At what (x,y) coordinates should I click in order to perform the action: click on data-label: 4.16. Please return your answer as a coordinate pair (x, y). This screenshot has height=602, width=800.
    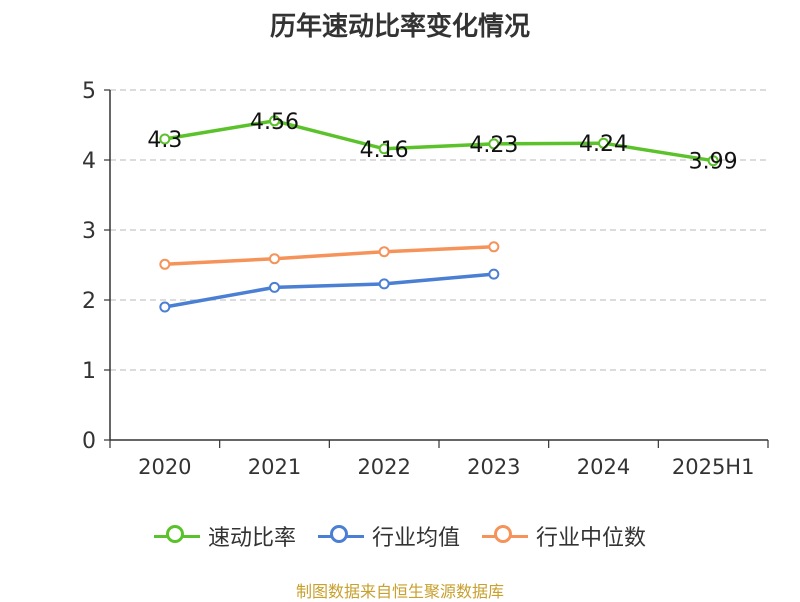
    Looking at the image, I should click on (384, 150).